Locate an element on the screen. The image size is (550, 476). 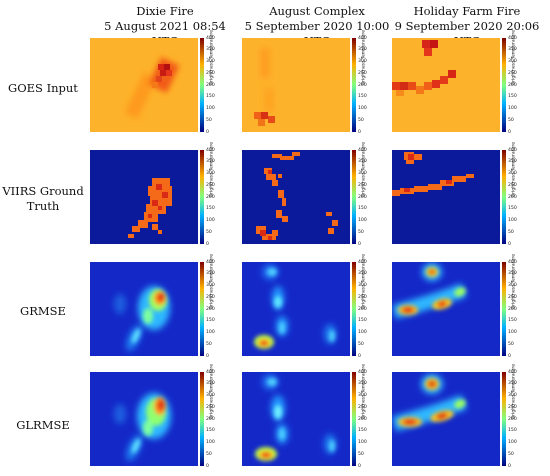
row-label-line: GRMSE is located at coordinates (43, 311).